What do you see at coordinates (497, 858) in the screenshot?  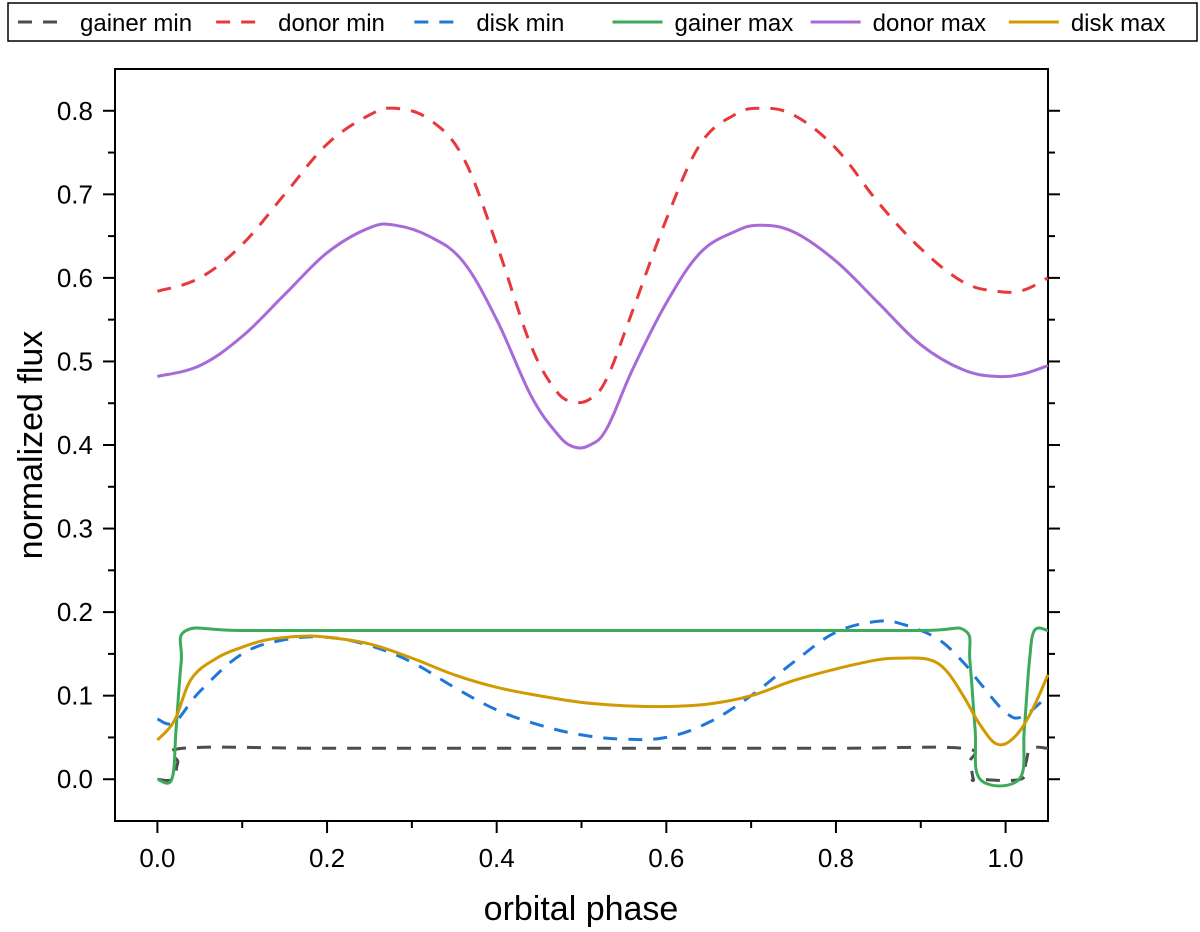 I see `x-tick-label: 0.4` at bounding box center [497, 858].